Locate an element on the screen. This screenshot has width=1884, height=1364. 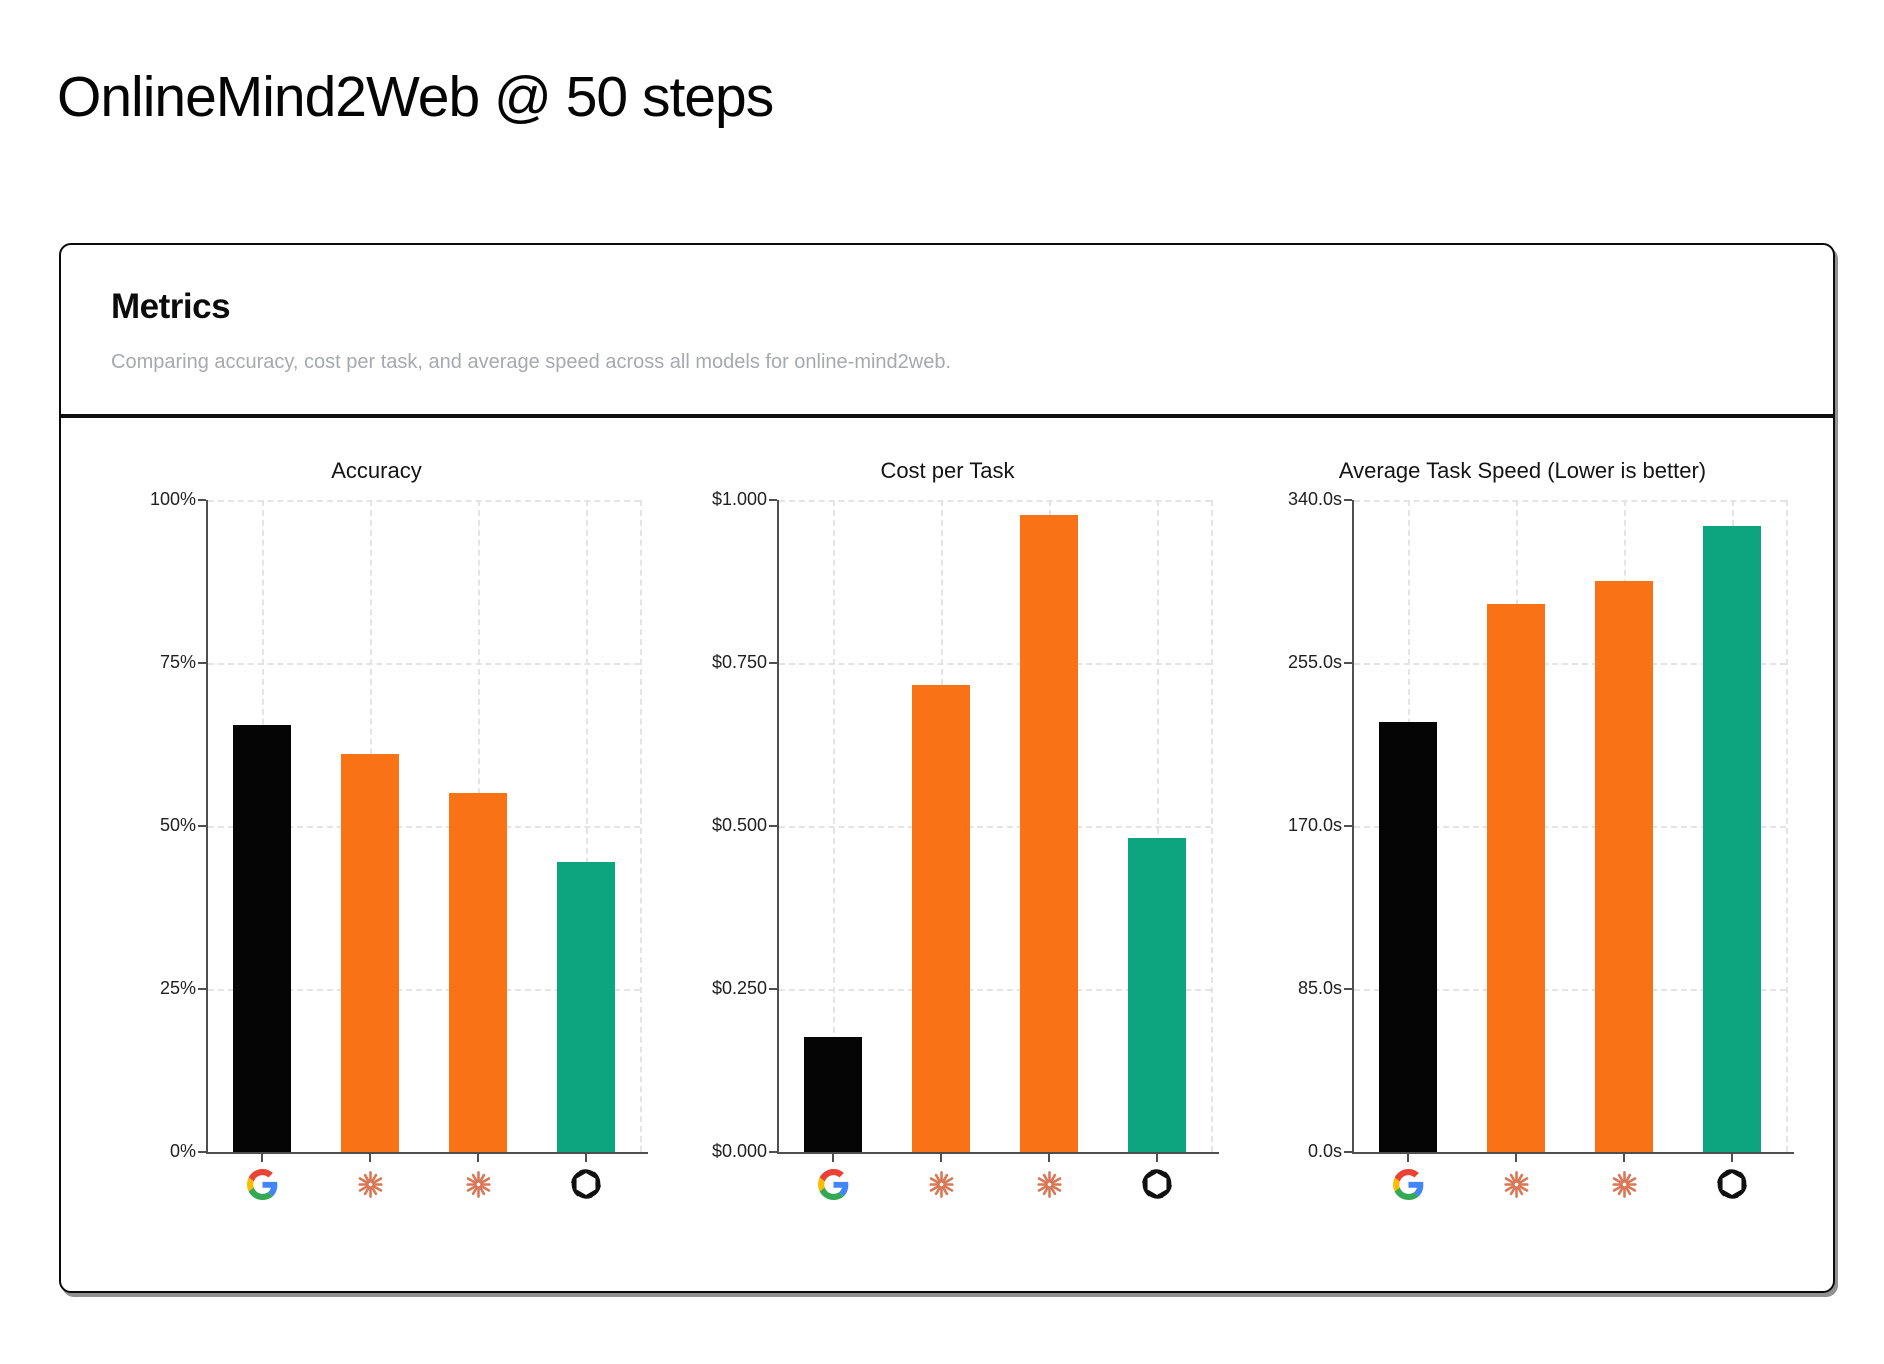
card-heading: Metrics is located at coordinates (171, 306).